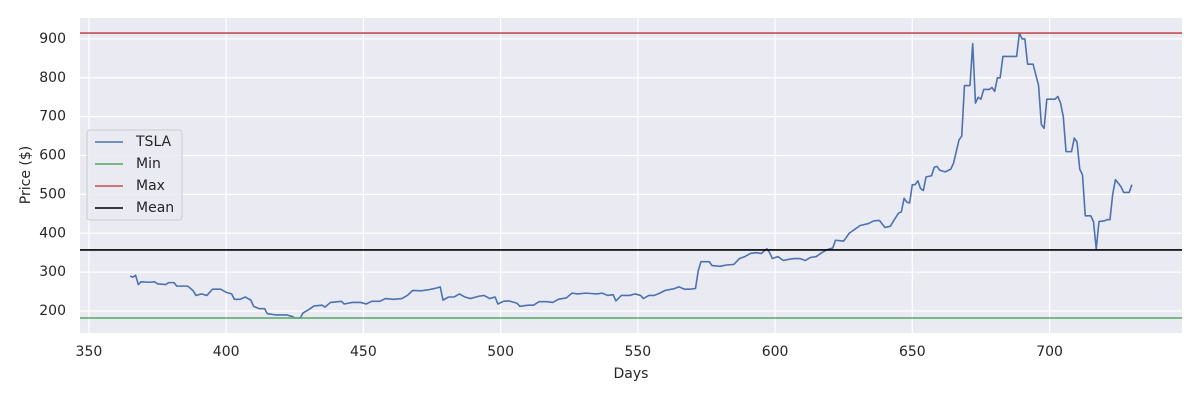  Describe the element at coordinates (26, 175) in the screenshot. I see `y-axis-label: Price ($)` at that location.